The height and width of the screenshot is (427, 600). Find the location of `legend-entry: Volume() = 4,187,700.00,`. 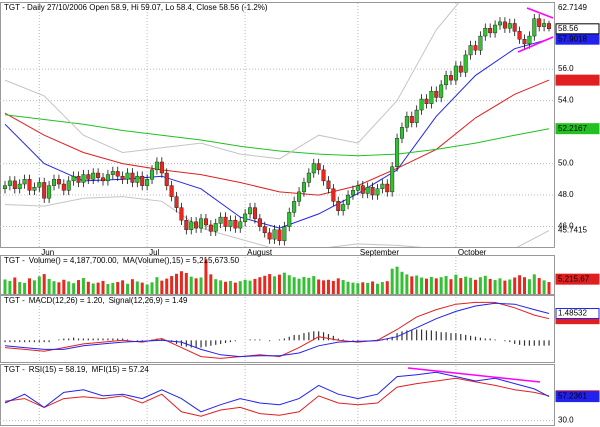

legend-entry: Volume() = 4,187,700.00, is located at coordinates (74, 260).